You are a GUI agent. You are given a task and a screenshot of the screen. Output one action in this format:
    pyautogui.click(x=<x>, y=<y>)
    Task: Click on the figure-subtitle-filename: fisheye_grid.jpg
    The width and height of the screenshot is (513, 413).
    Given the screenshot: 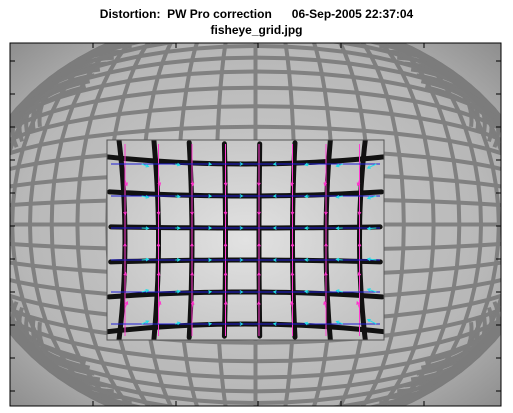 What is the action you would take?
    pyautogui.click(x=256, y=30)
    